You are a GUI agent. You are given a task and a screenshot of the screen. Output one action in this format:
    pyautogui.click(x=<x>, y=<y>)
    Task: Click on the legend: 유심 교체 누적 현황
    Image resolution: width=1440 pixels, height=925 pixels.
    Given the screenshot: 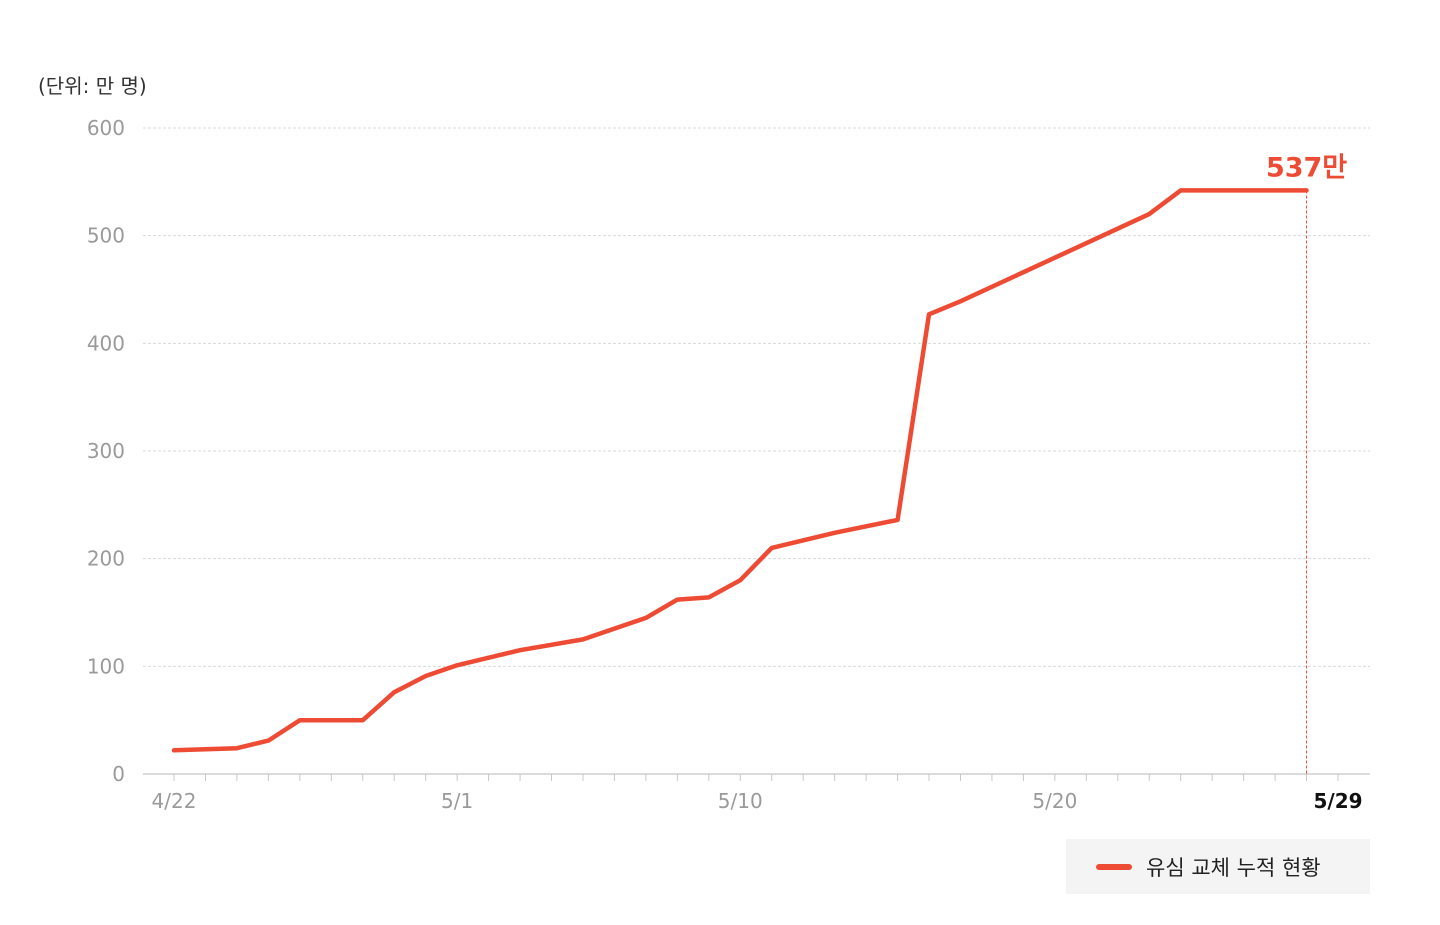 What is the action you would take?
    pyautogui.click(x=1218, y=866)
    